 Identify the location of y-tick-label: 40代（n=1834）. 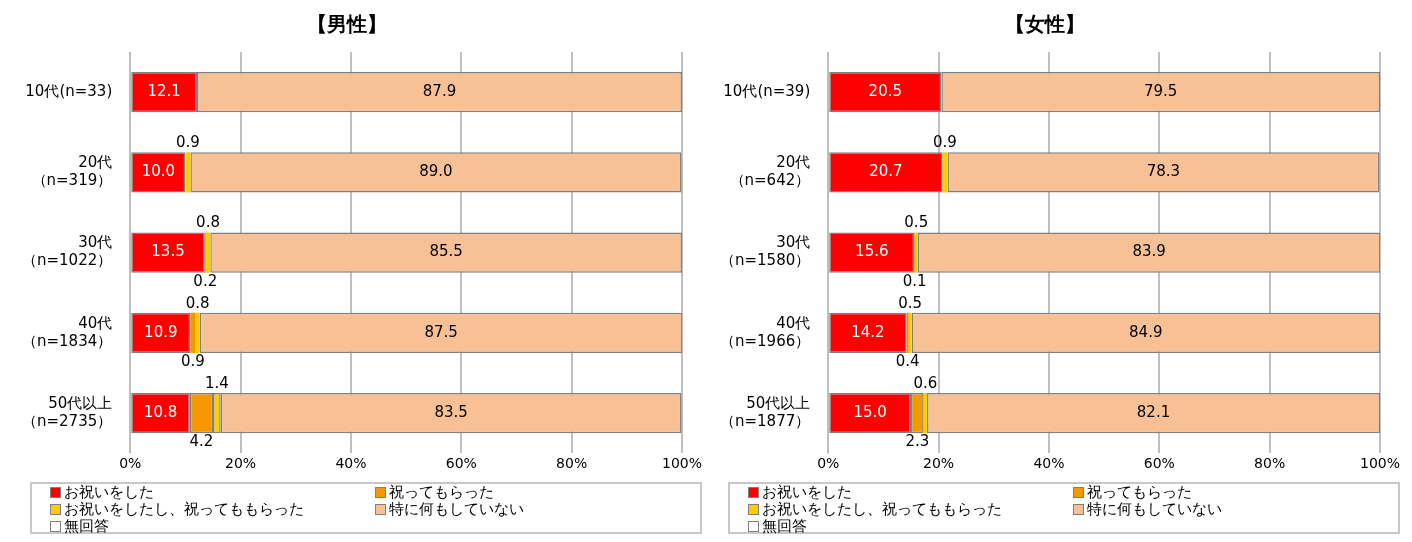
(67, 331).